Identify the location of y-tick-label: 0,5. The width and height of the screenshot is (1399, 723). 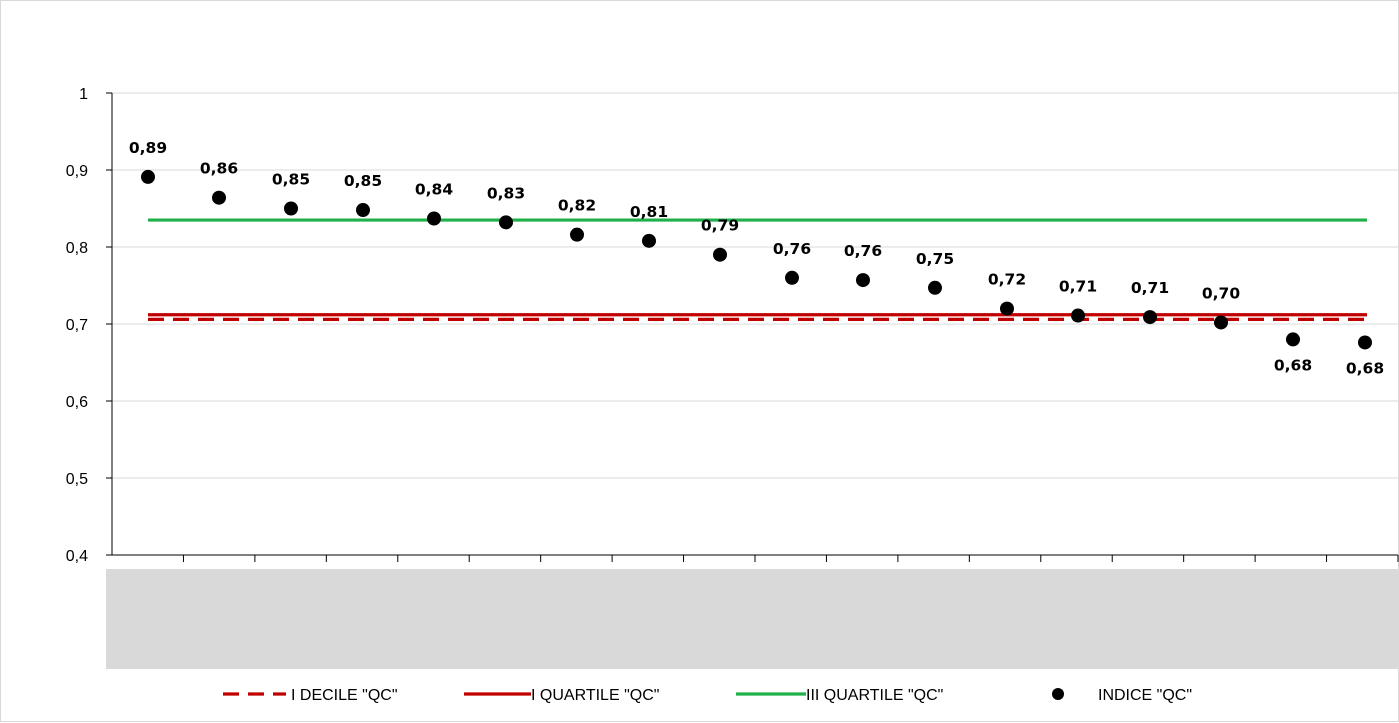
(77, 479).